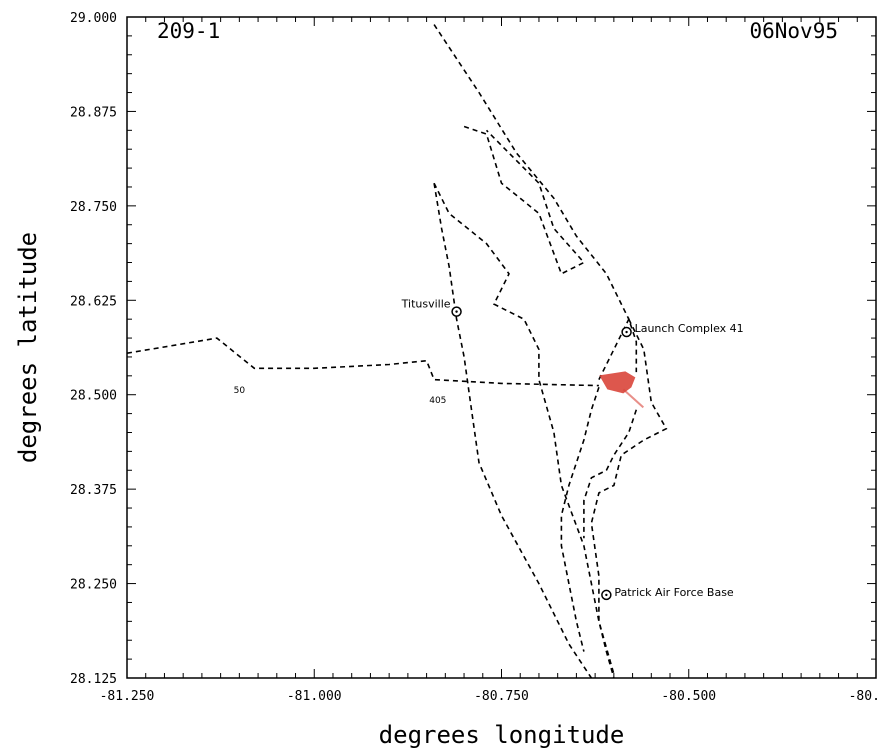 The height and width of the screenshot is (751, 880). What do you see at coordinates (426, 304) in the screenshot?
I see `place-label: Titusville` at bounding box center [426, 304].